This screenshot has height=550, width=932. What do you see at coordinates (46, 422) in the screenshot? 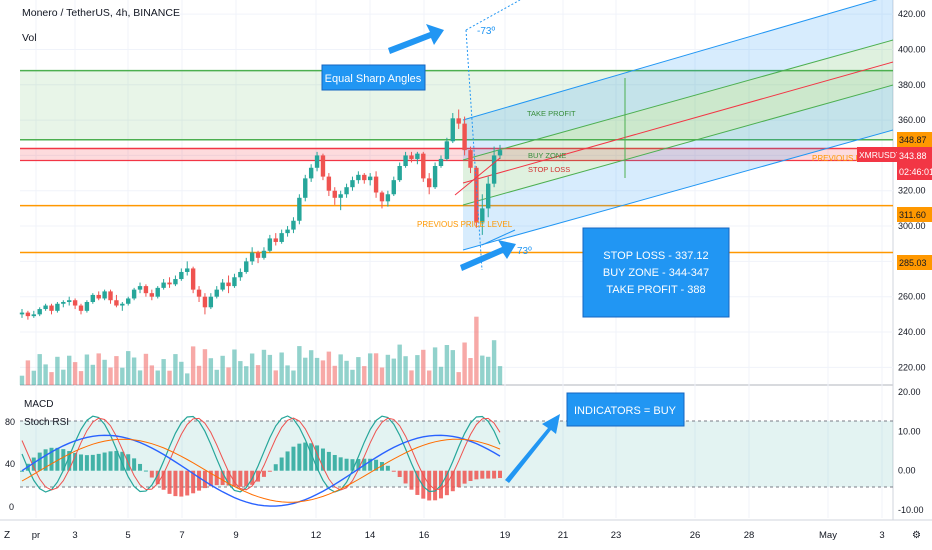
I see `stoch-rsi-label: Stoch RSI` at bounding box center [46, 422].